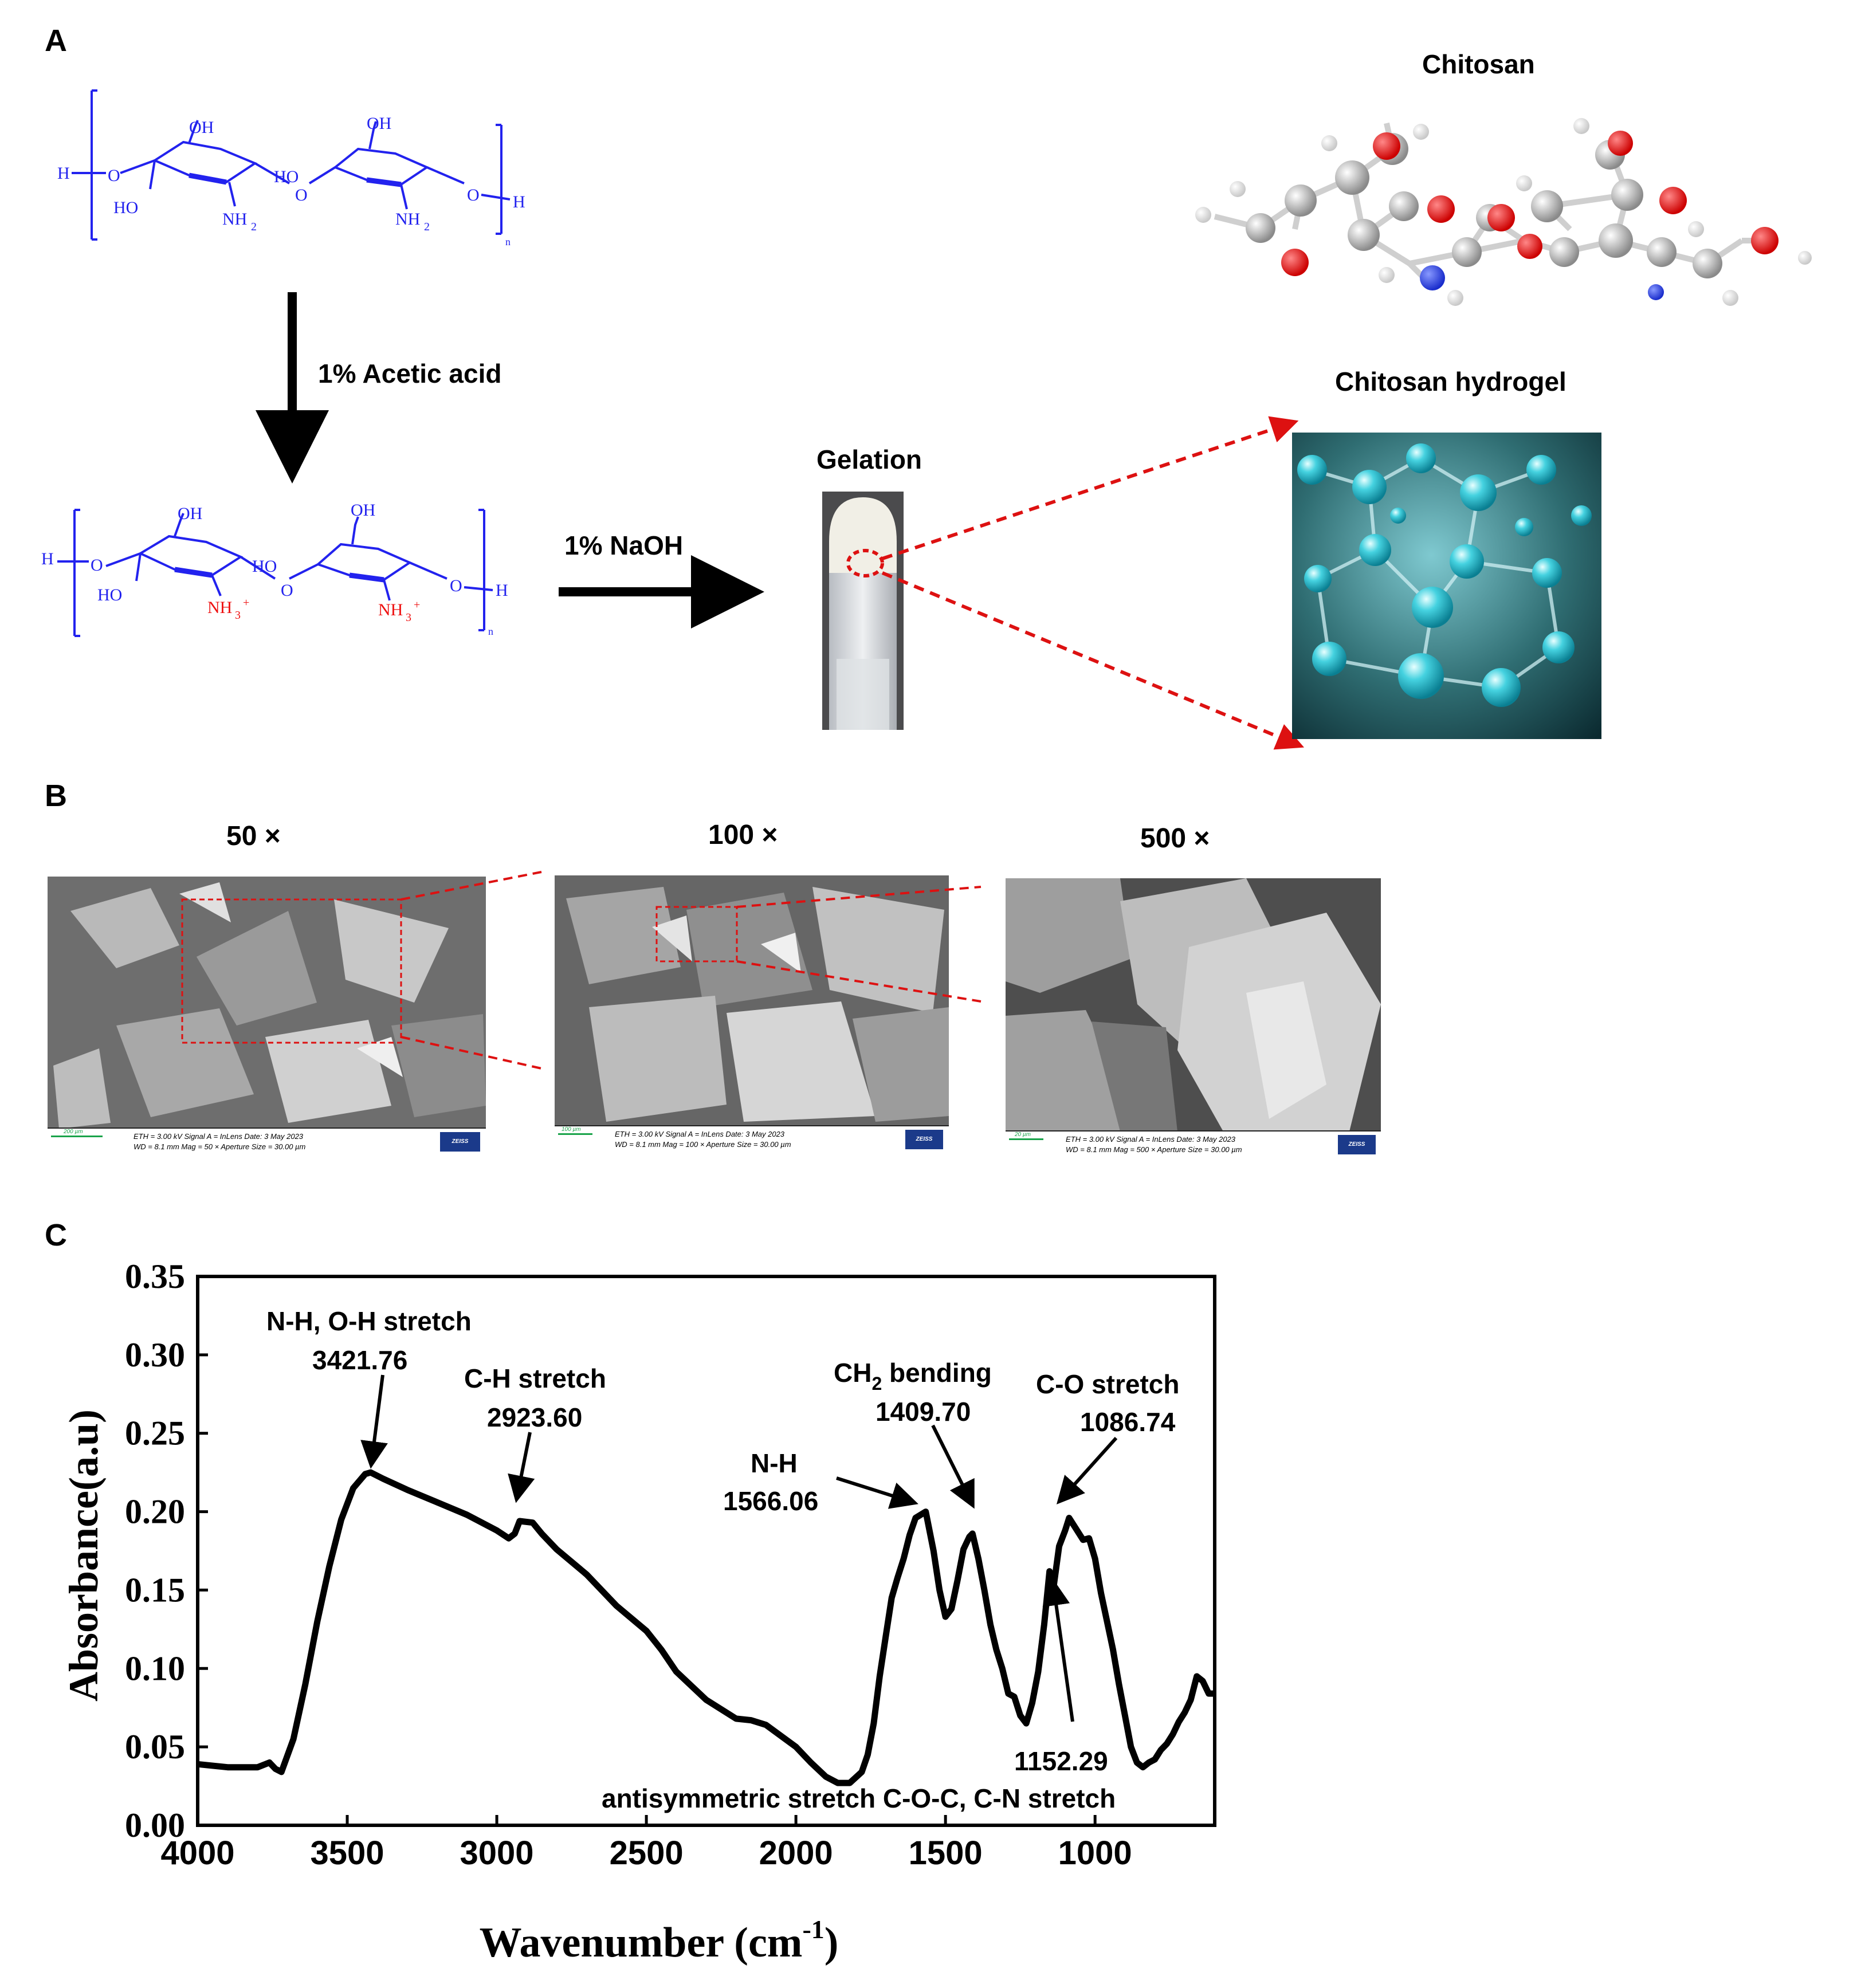 Image resolution: width=1857 pixels, height=1988 pixels. What do you see at coordinates (869, 459) in the screenshot?
I see `gelation-label: Gelation` at bounding box center [869, 459].